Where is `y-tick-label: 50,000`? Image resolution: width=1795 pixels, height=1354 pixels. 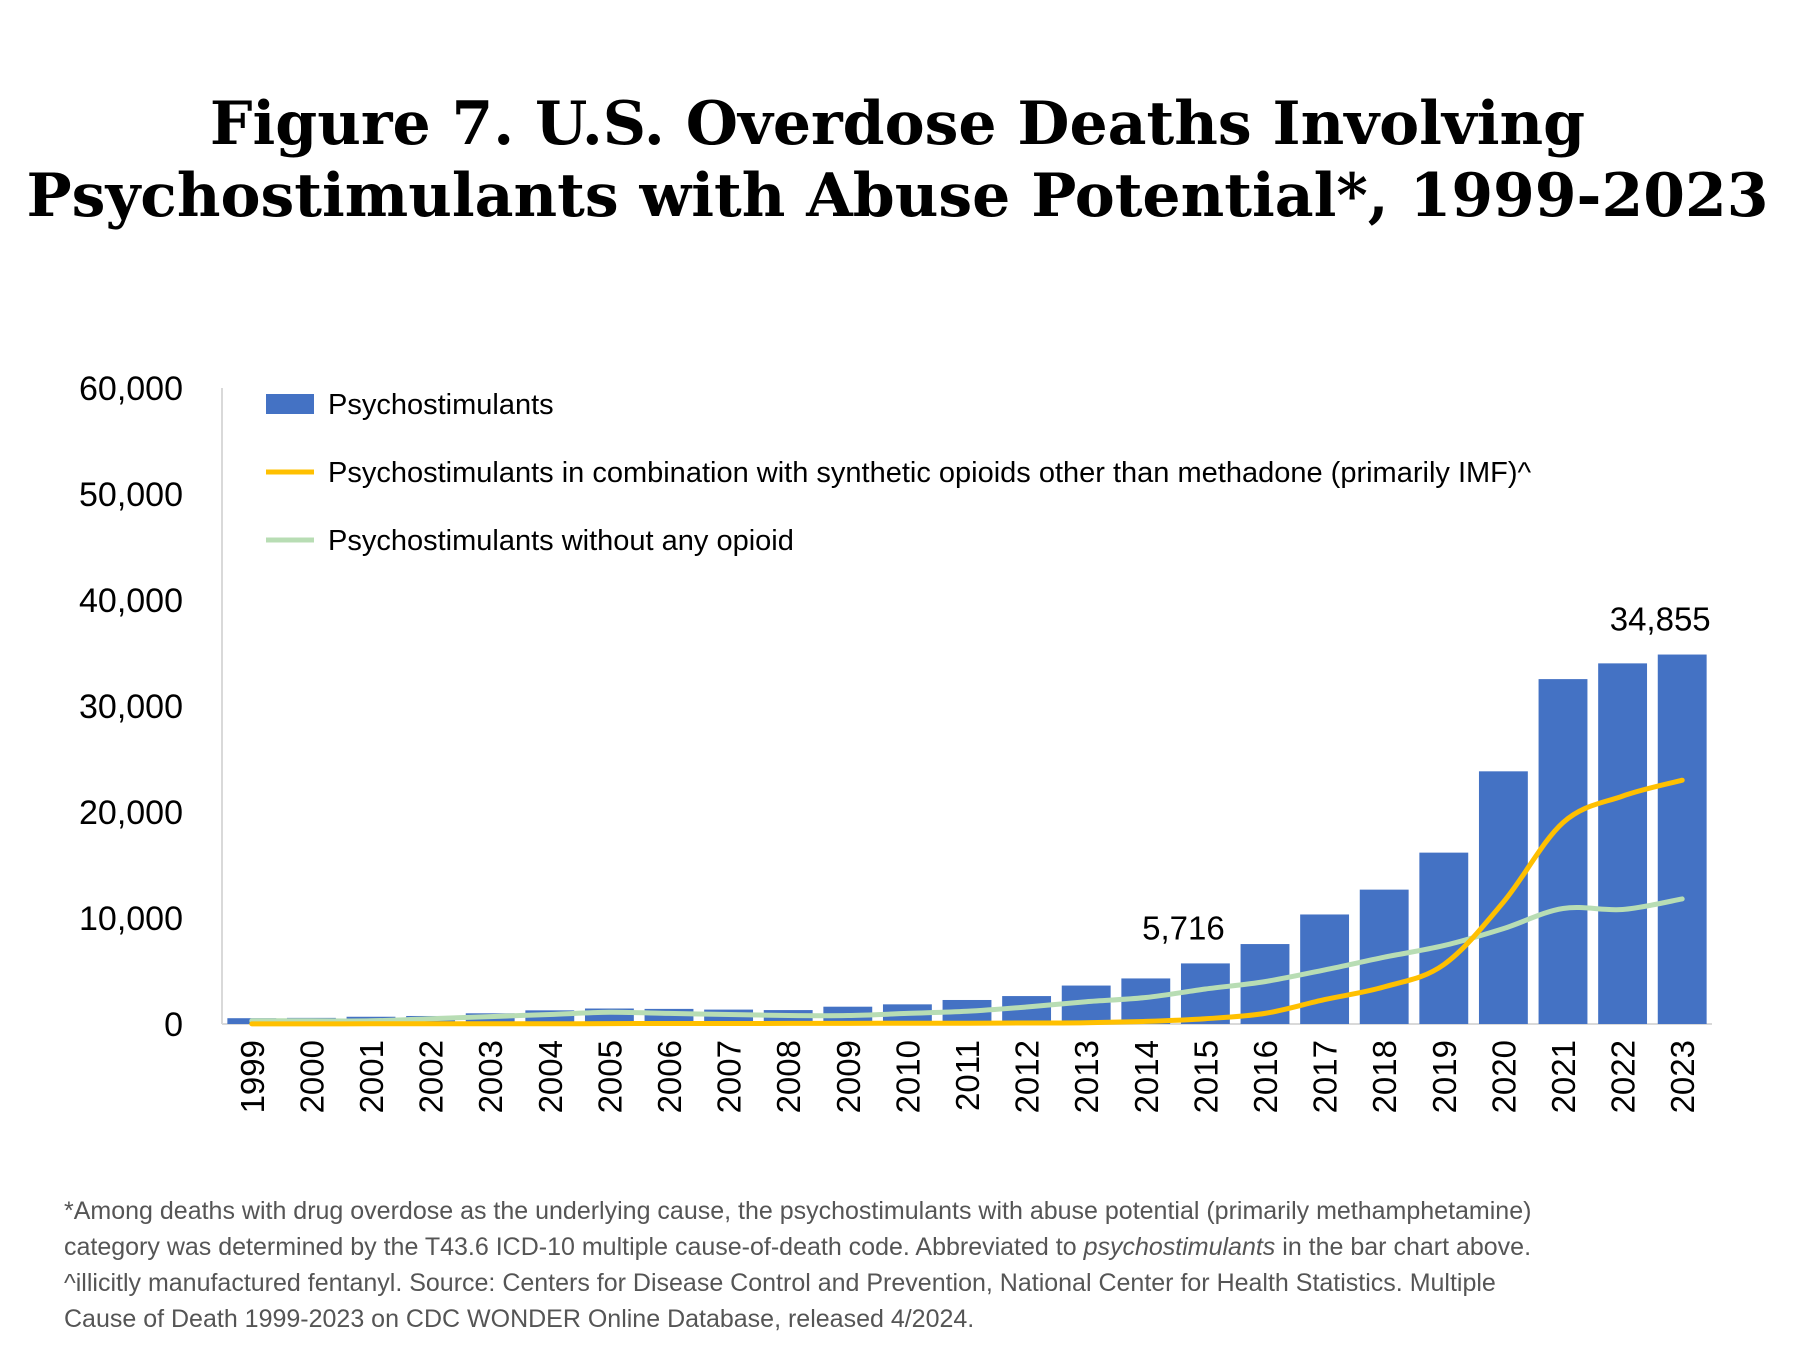 y-tick-label: 50,000 is located at coordinates (131, 495).